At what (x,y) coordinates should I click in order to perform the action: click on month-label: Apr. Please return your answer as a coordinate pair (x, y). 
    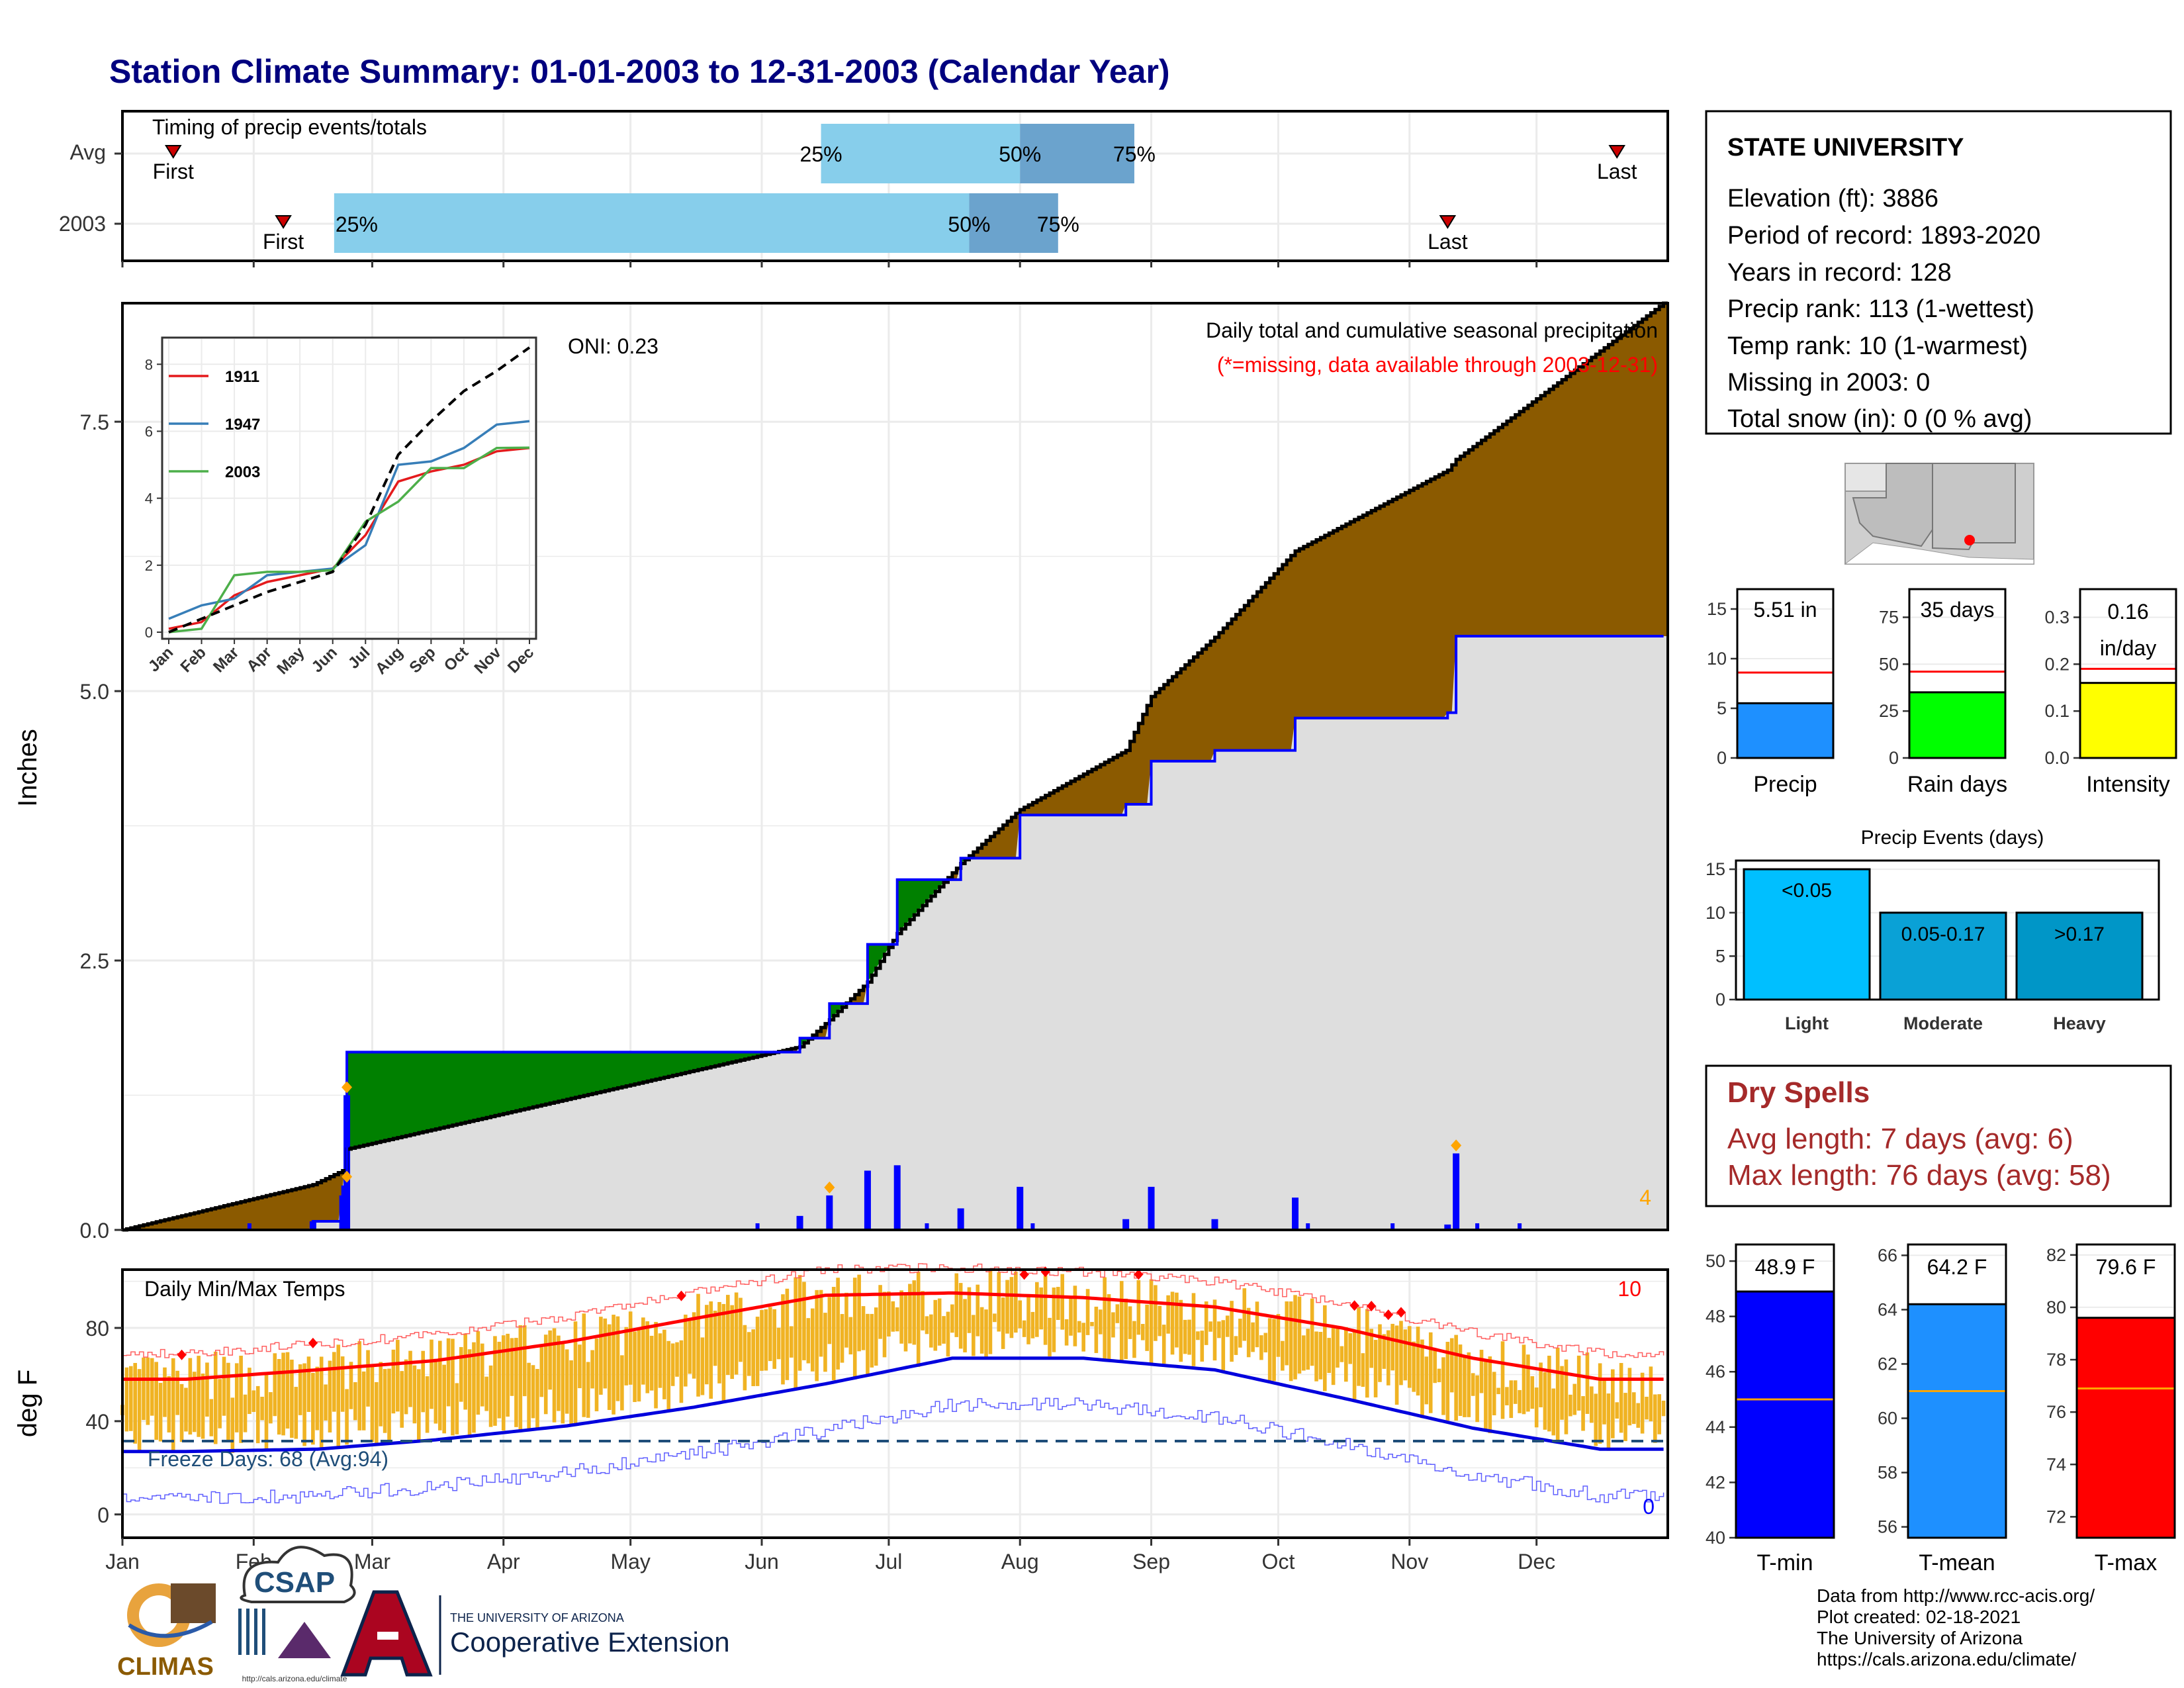
    Looking at the image, I should click on (503, 1561).